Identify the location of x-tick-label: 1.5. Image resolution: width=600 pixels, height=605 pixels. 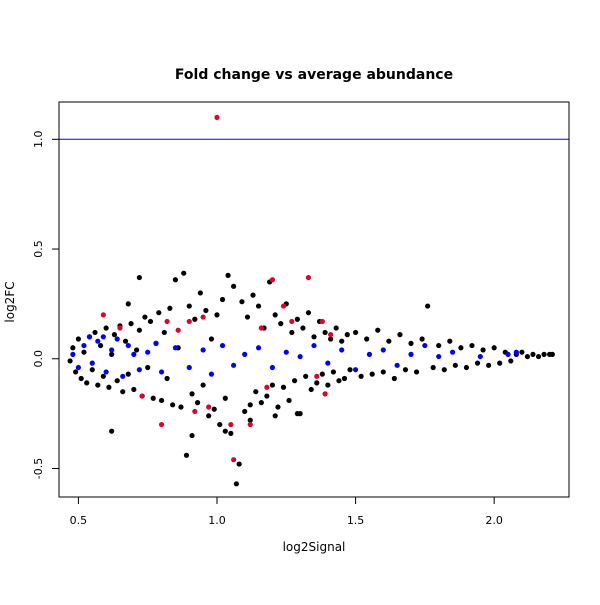
(356, 520).